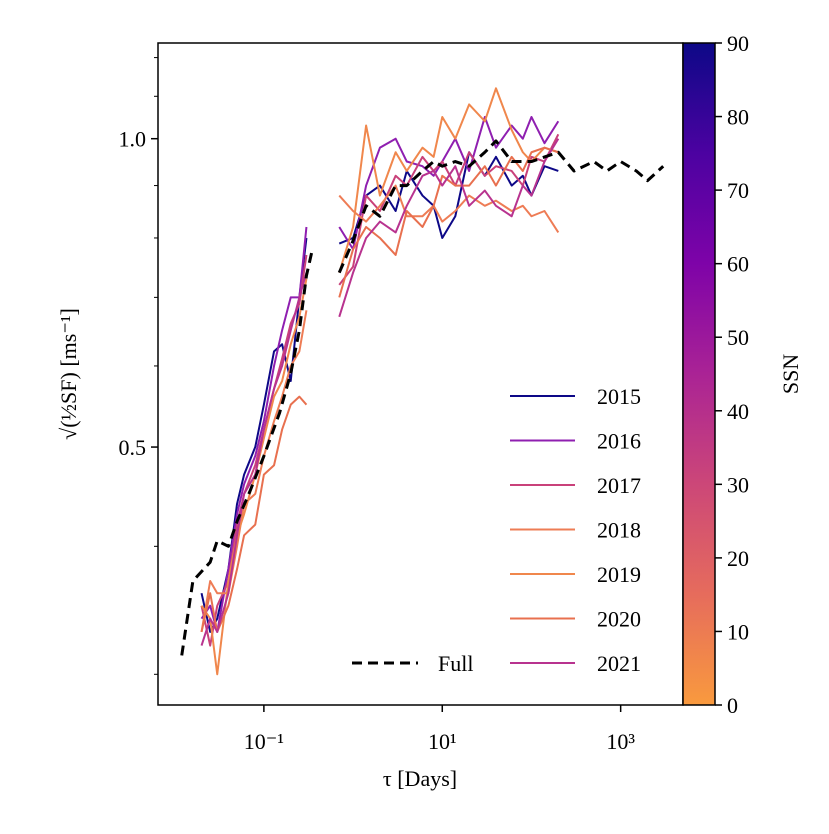 Image resolution: width=829 pixels, height=834 pixels. Describe the element at coordinates (620, 741) in the screenshot. I see `x-tick-label: 10³` at that location.